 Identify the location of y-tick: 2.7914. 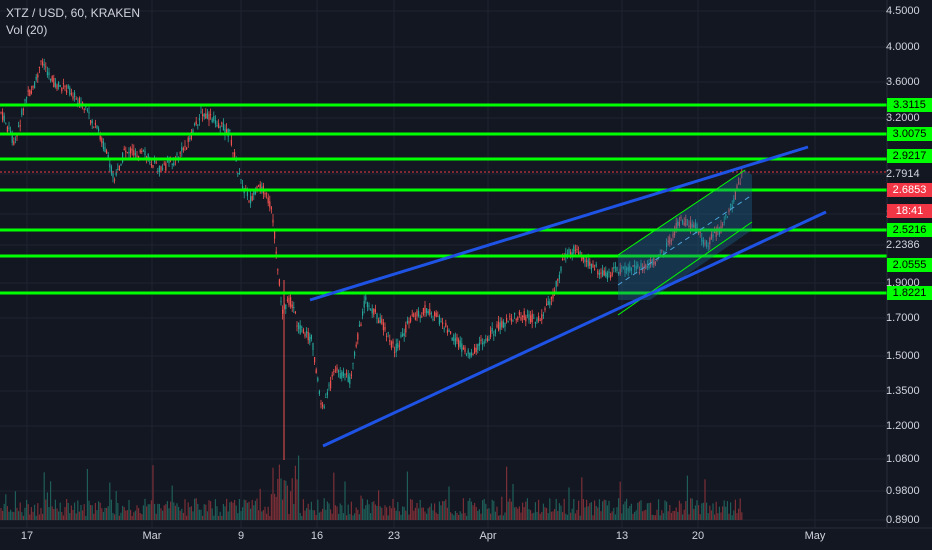
(903, 174).